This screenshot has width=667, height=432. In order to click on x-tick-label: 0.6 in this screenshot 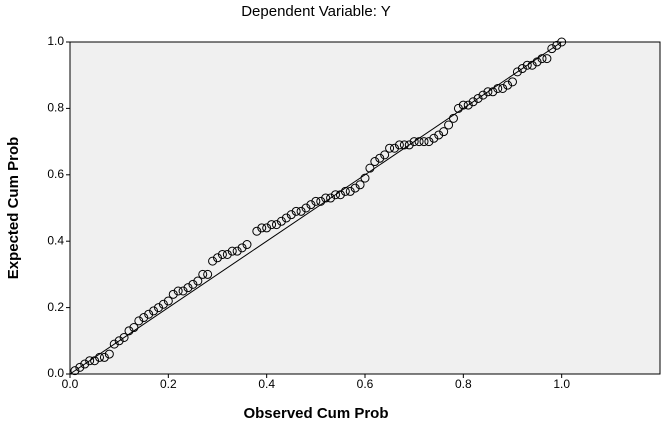, I will do `click(365, 384)`.